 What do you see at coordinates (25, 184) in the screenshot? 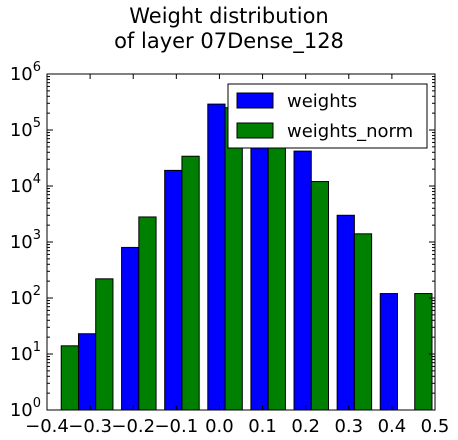
I see `y-tick-label: 10⁴` at bounding box center [25, 184].